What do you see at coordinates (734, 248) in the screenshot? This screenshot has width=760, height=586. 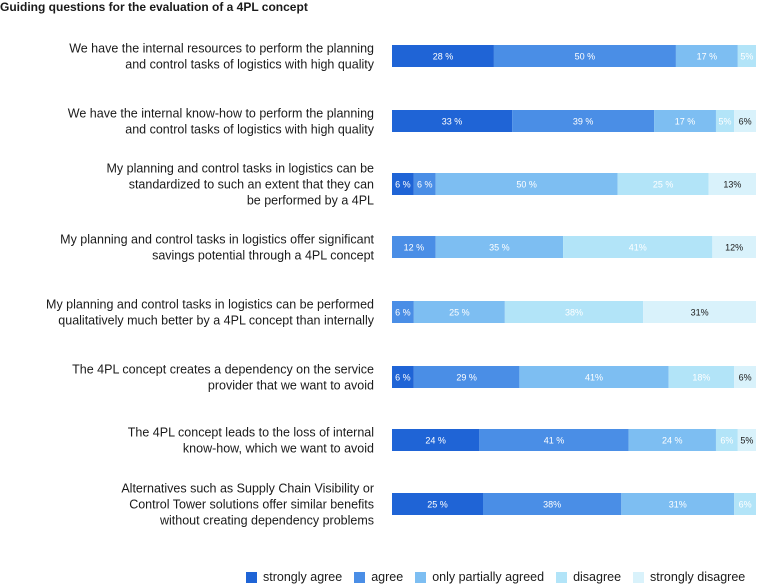 I see `data-label: 12%` at bounding box center [734, 248].